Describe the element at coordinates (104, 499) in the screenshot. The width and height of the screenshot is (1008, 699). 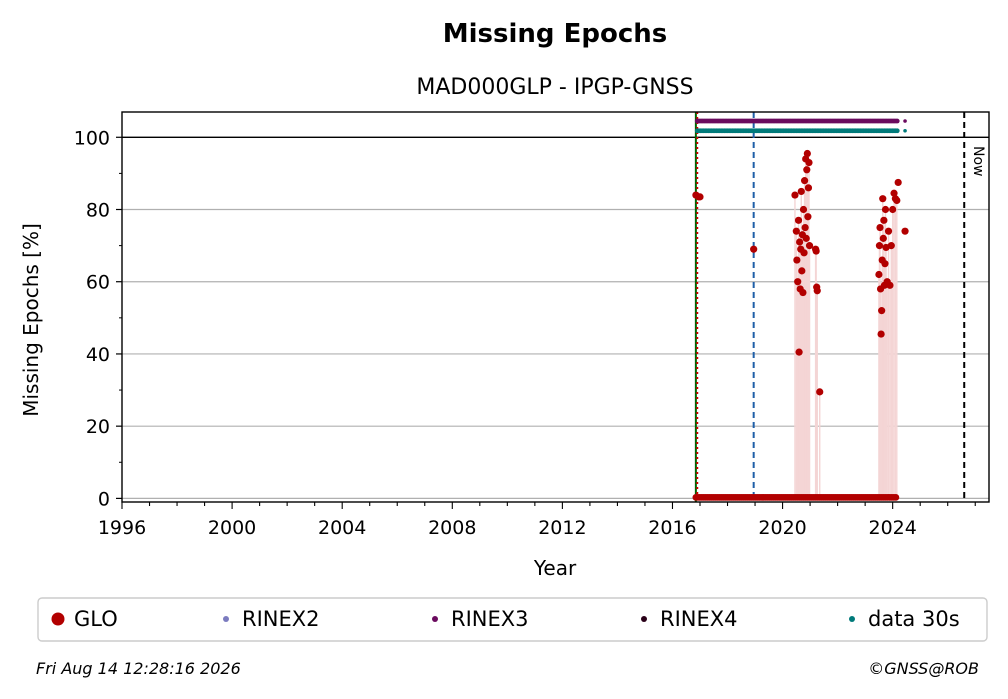
I see `y-tick-label: 0` at that location.